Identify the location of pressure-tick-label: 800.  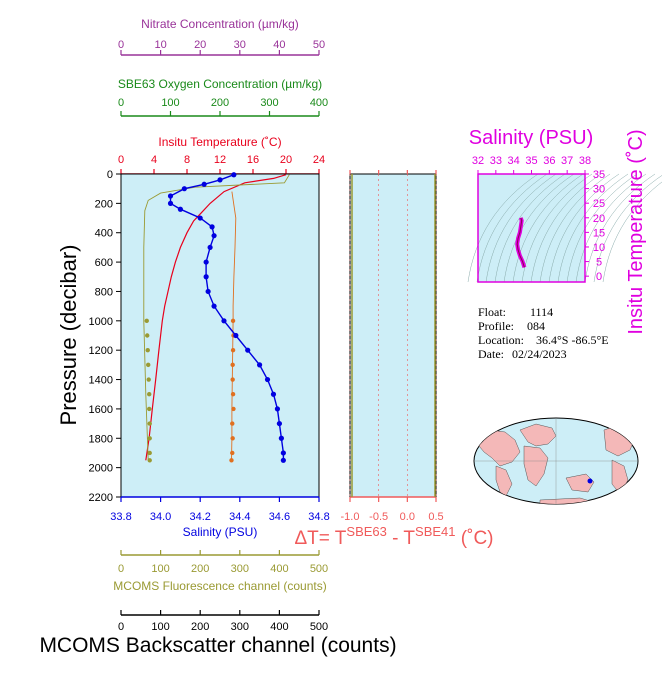
(104, 292).